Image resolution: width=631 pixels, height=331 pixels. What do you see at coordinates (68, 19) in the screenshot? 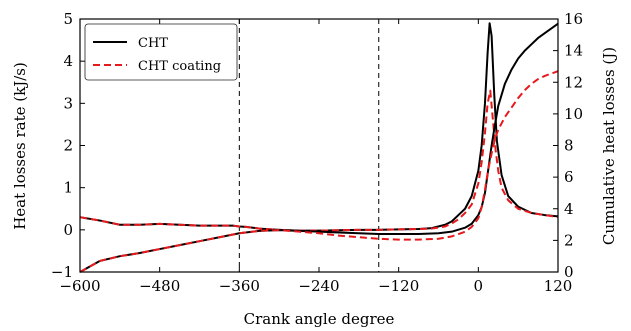
I see `y-left-tick-label: 5` at bounding box center [68, 19].